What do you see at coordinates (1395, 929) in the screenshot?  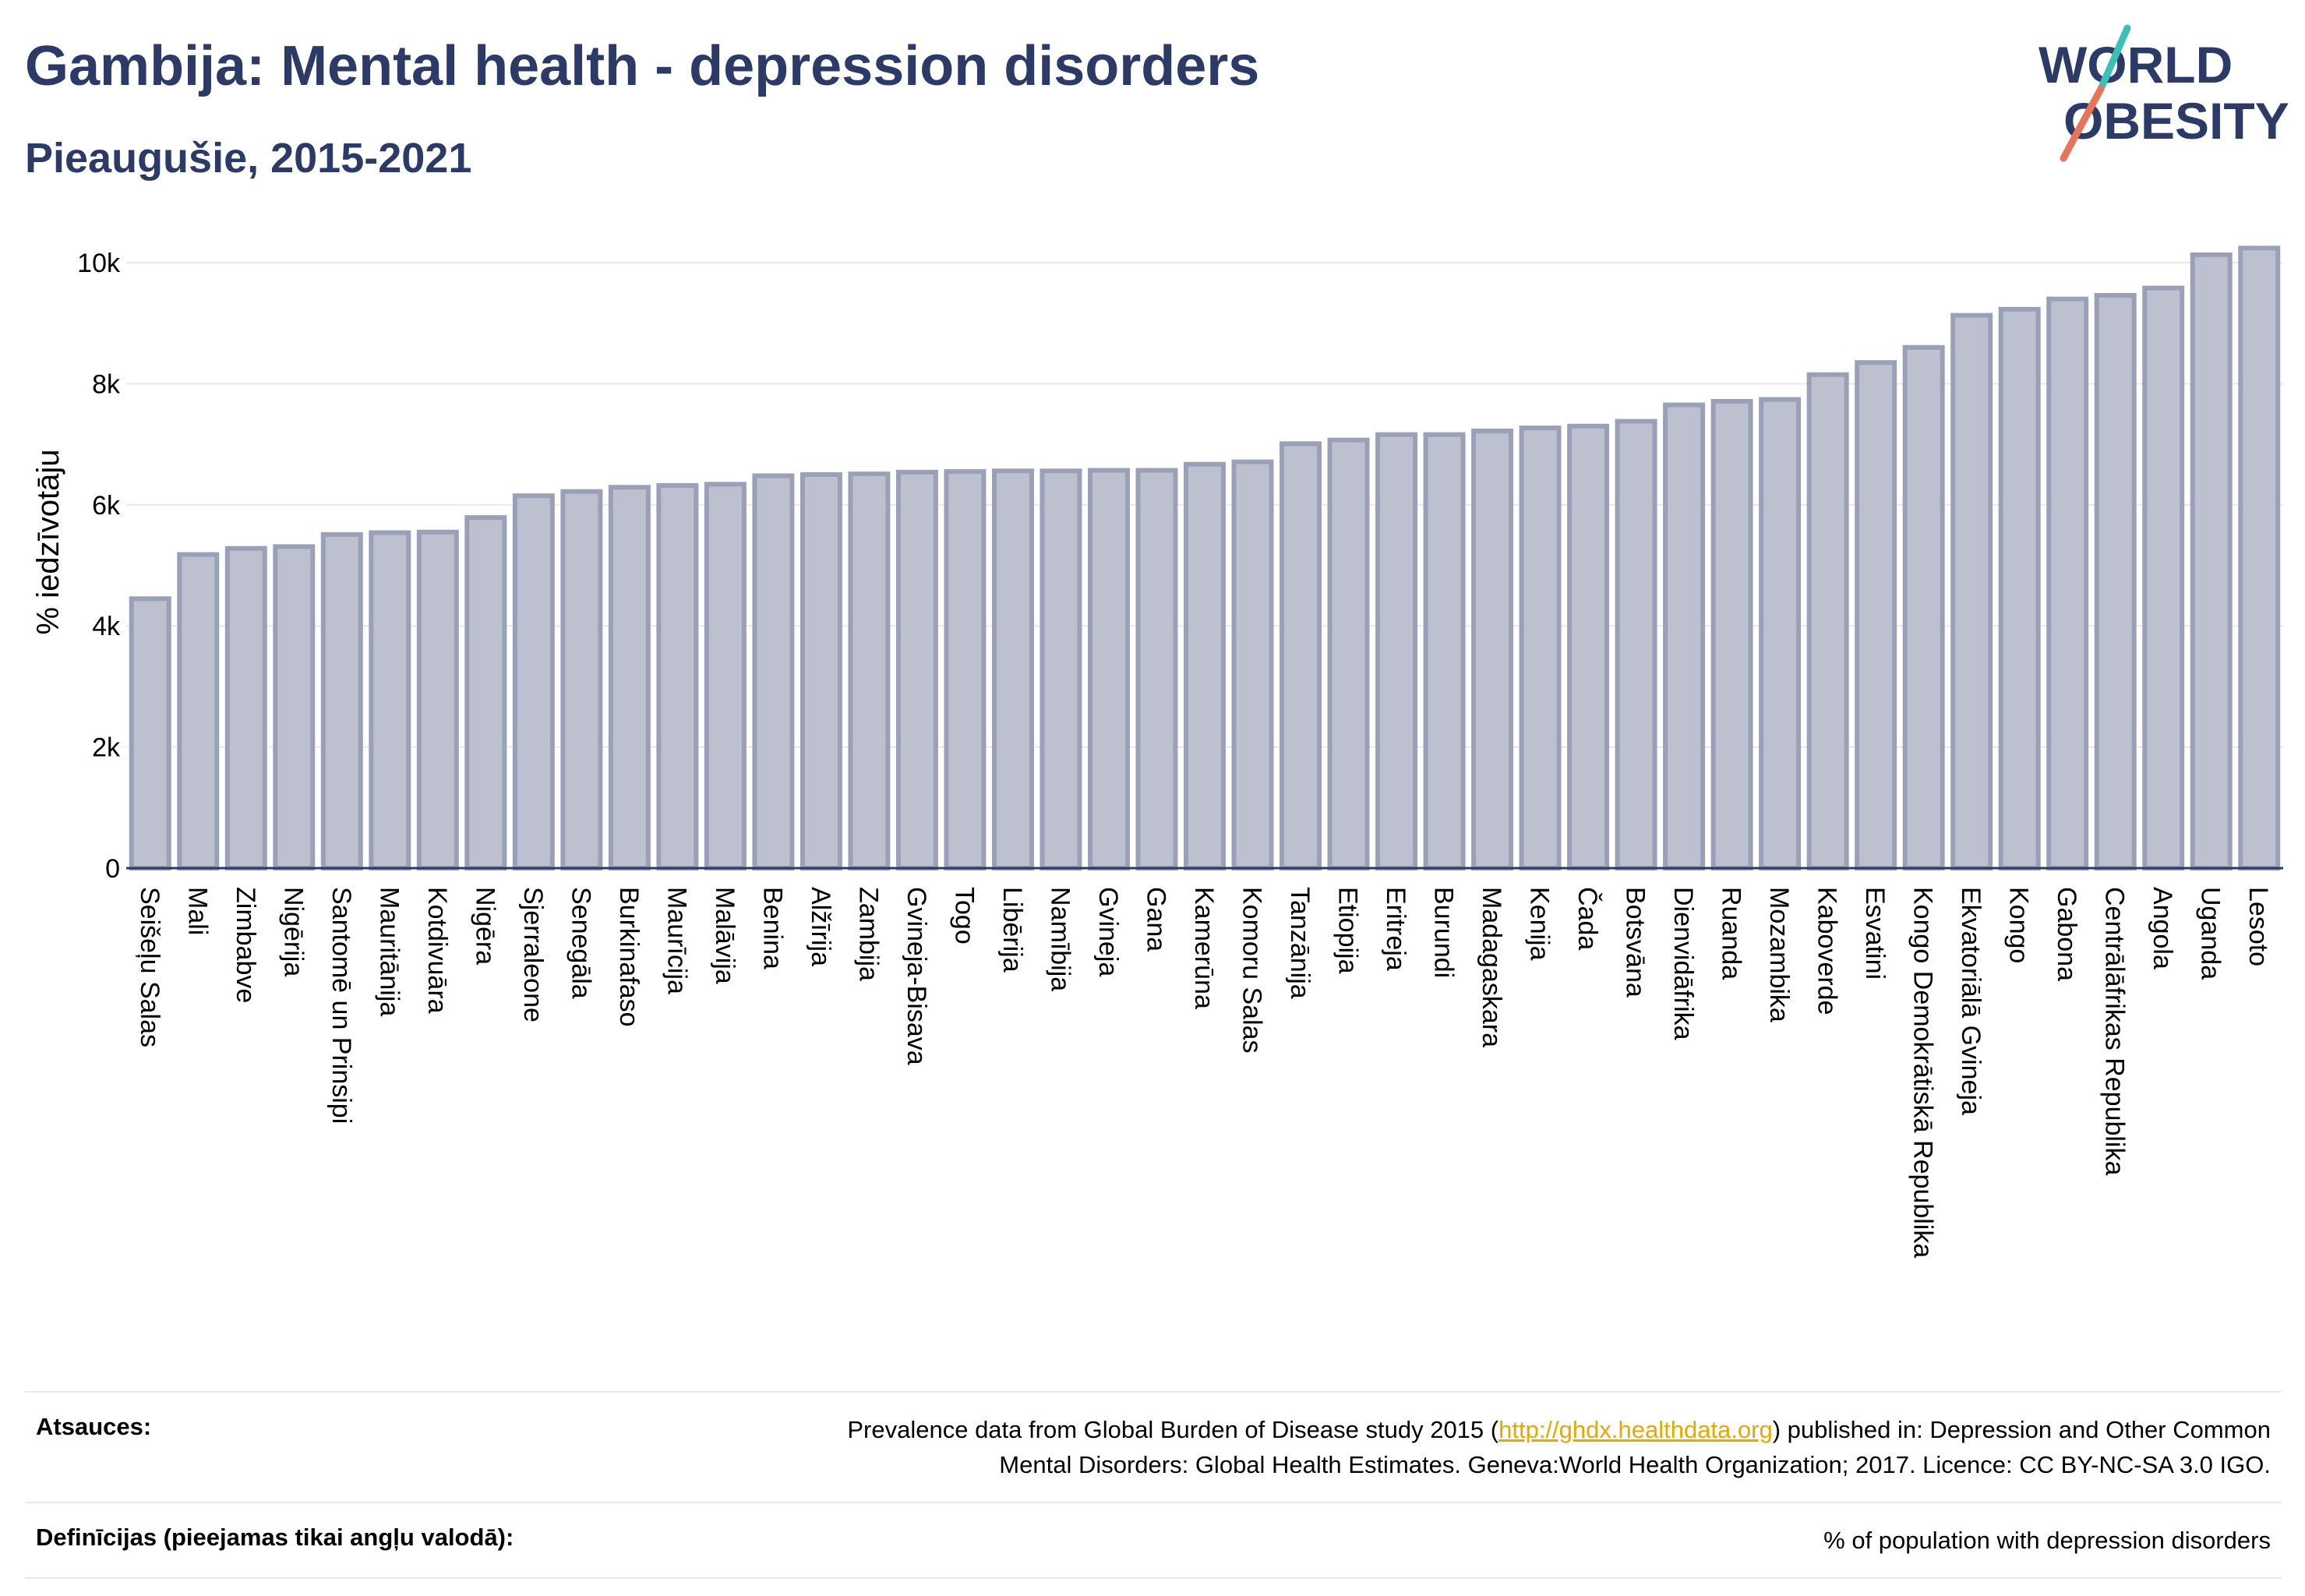 I see `x-tick-label: Eritreja` at bounding box center [1395, 929].